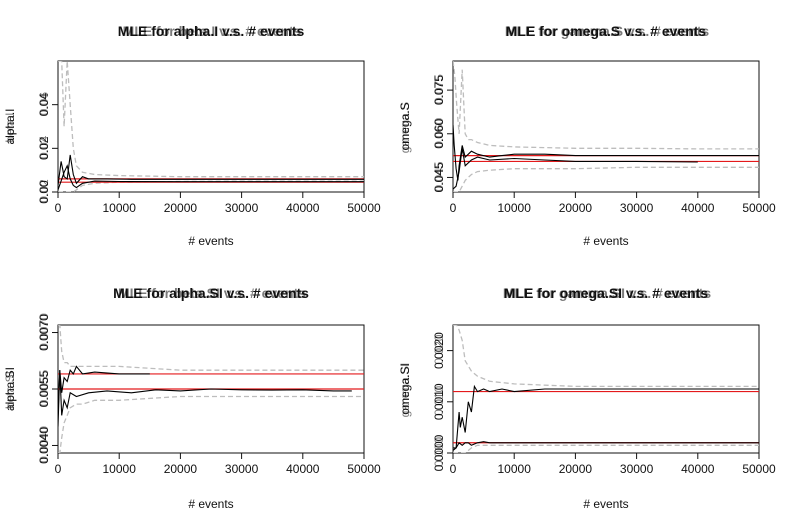  I want to click on y-axis-label-overlay: gamma.SI, so click(405, 390).